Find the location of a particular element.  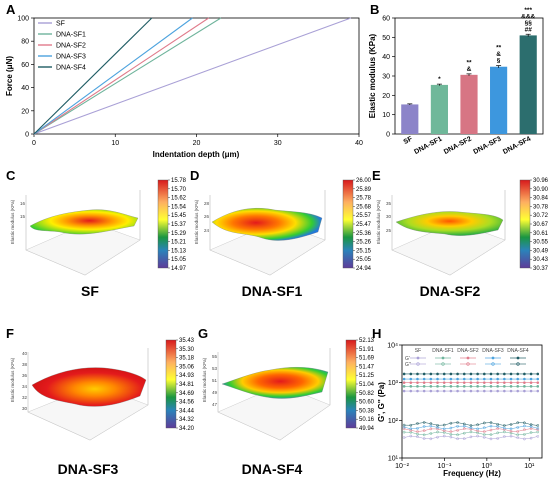

legend-loss-marker is located at coordinates (418, 364).